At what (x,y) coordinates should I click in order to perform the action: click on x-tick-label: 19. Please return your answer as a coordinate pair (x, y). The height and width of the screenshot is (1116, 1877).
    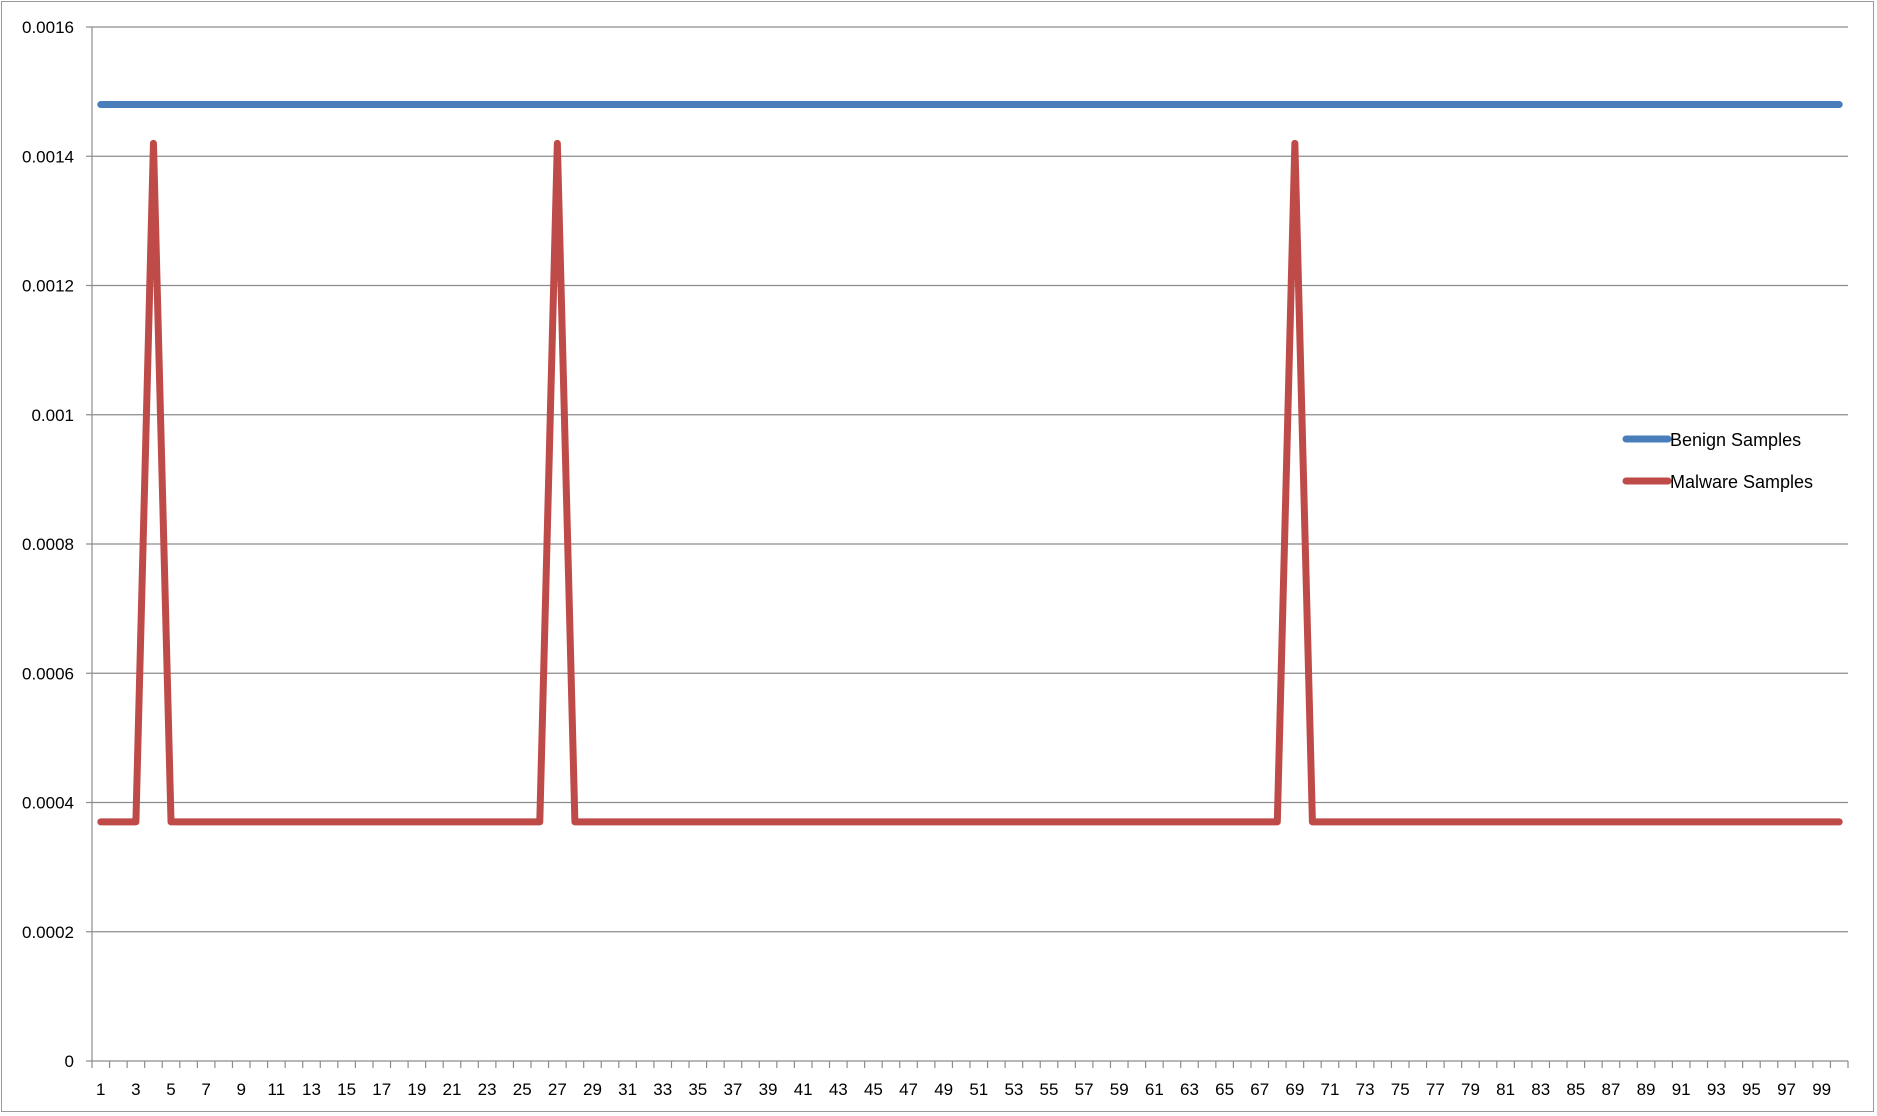
    Looking at the image, I should click on (416, 1089).